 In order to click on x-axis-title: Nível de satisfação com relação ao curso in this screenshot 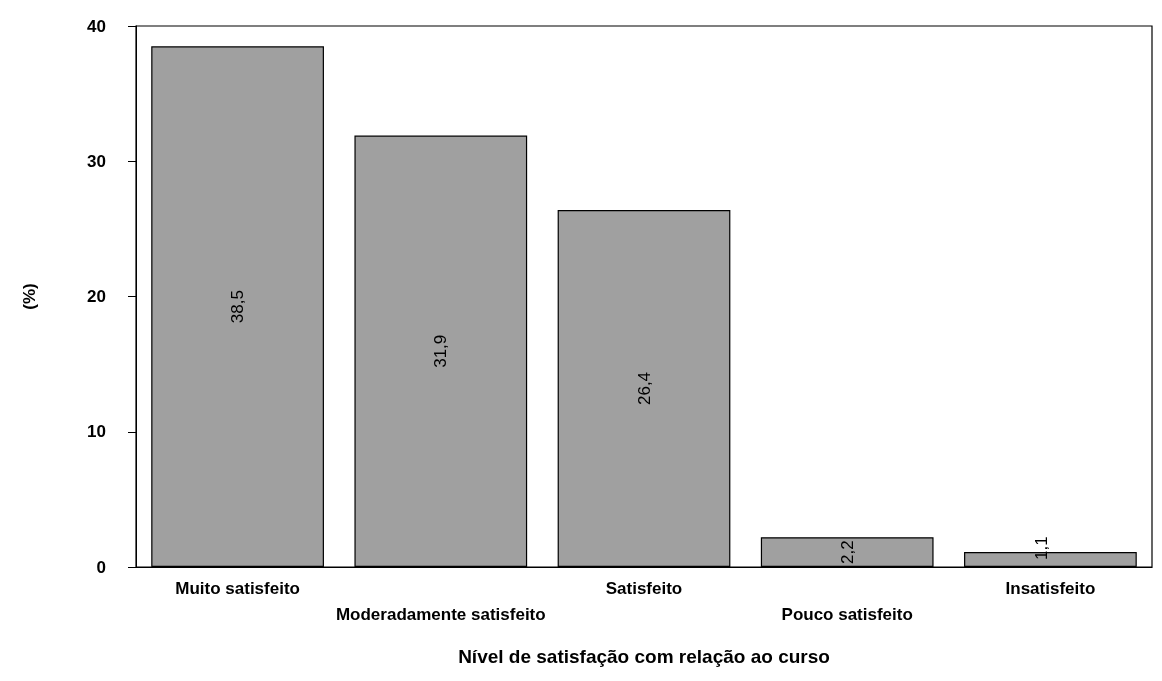, I will do `click(644, 656)`.